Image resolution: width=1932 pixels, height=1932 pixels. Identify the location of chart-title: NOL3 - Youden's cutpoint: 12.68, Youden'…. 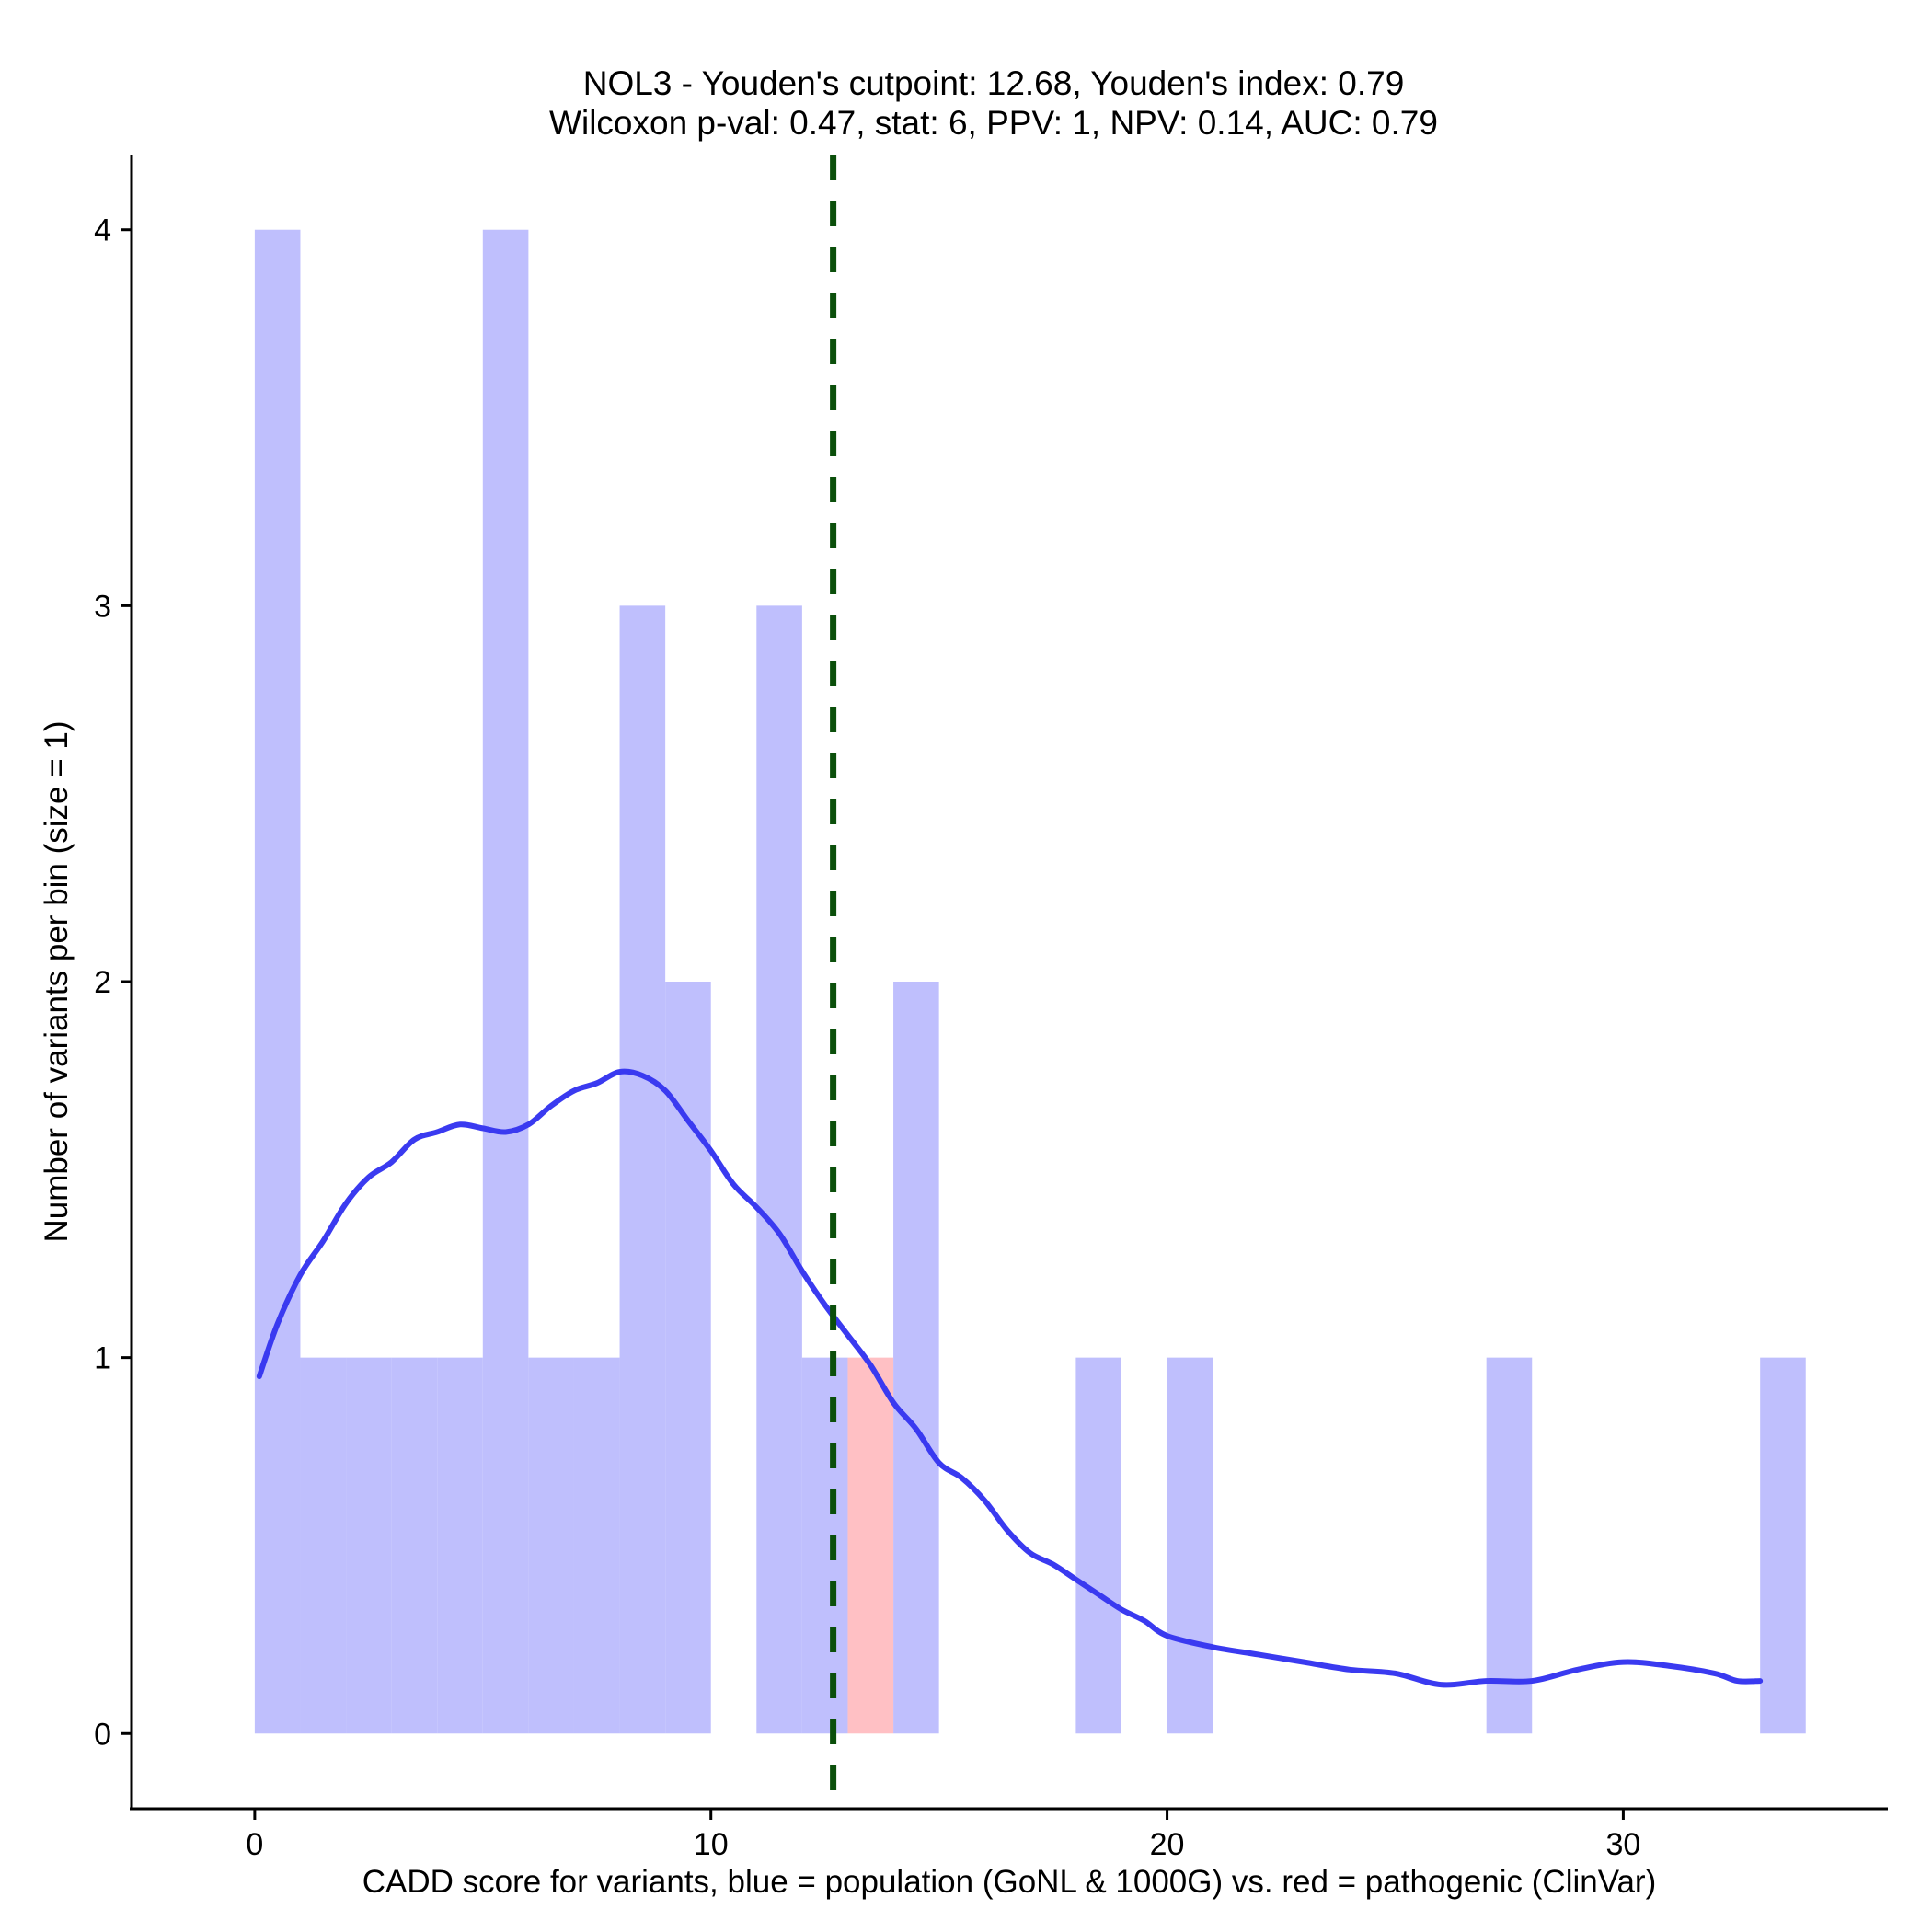
(994, 83).